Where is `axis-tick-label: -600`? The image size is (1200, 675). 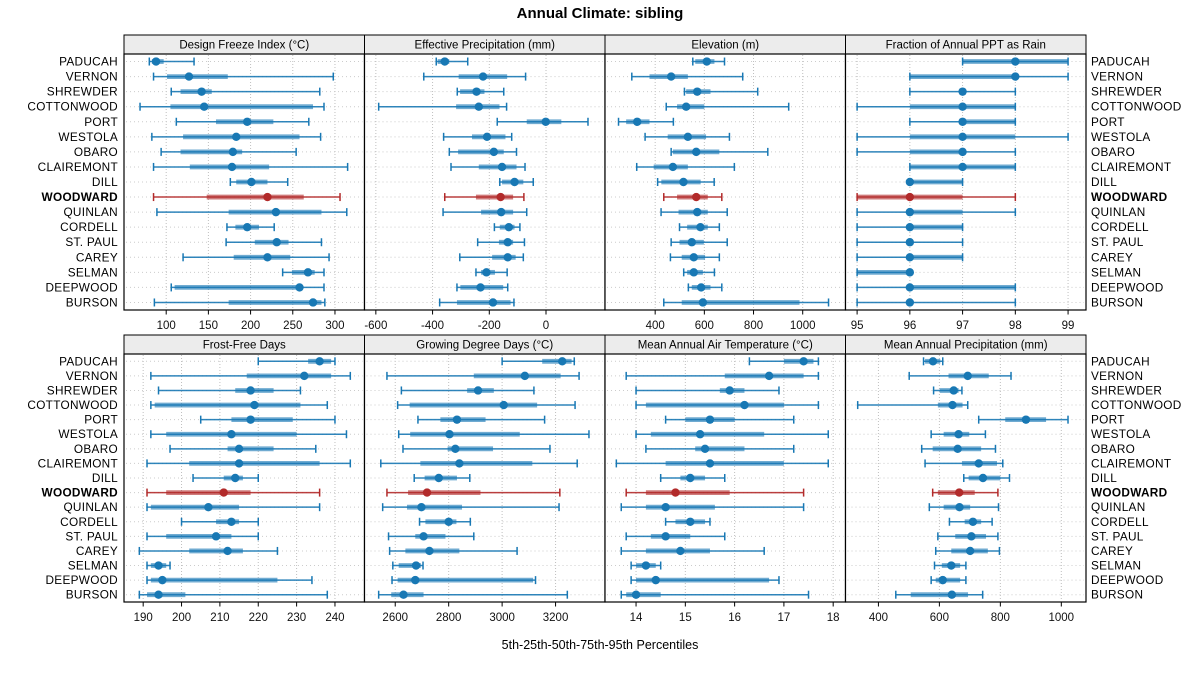
axis-tick-label: -600 is located at coordinates (375, 326).